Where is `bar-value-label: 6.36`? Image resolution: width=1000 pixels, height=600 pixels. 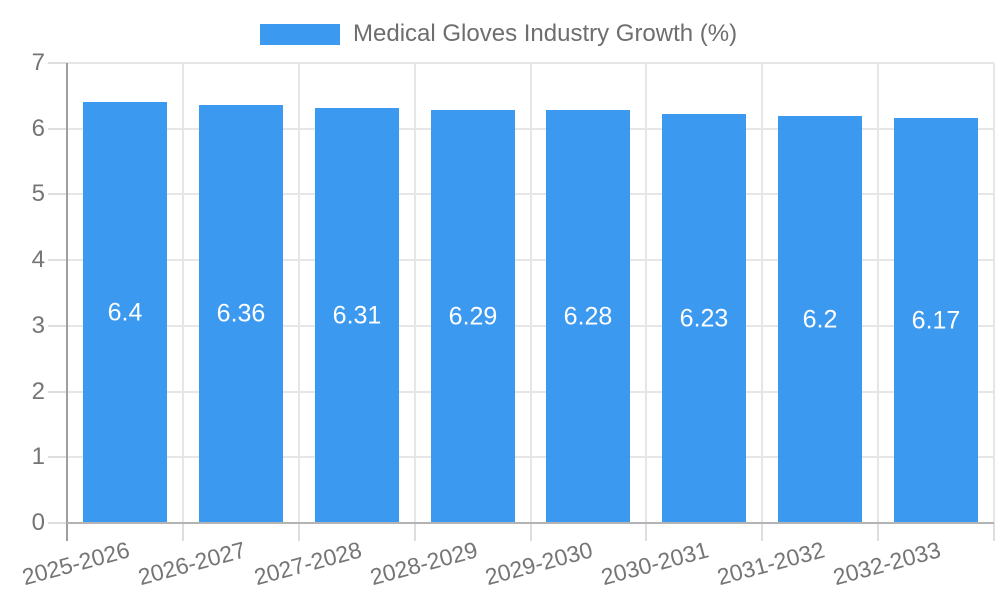
bar-value-label: 6.36 is located at coordinates (241, 313).